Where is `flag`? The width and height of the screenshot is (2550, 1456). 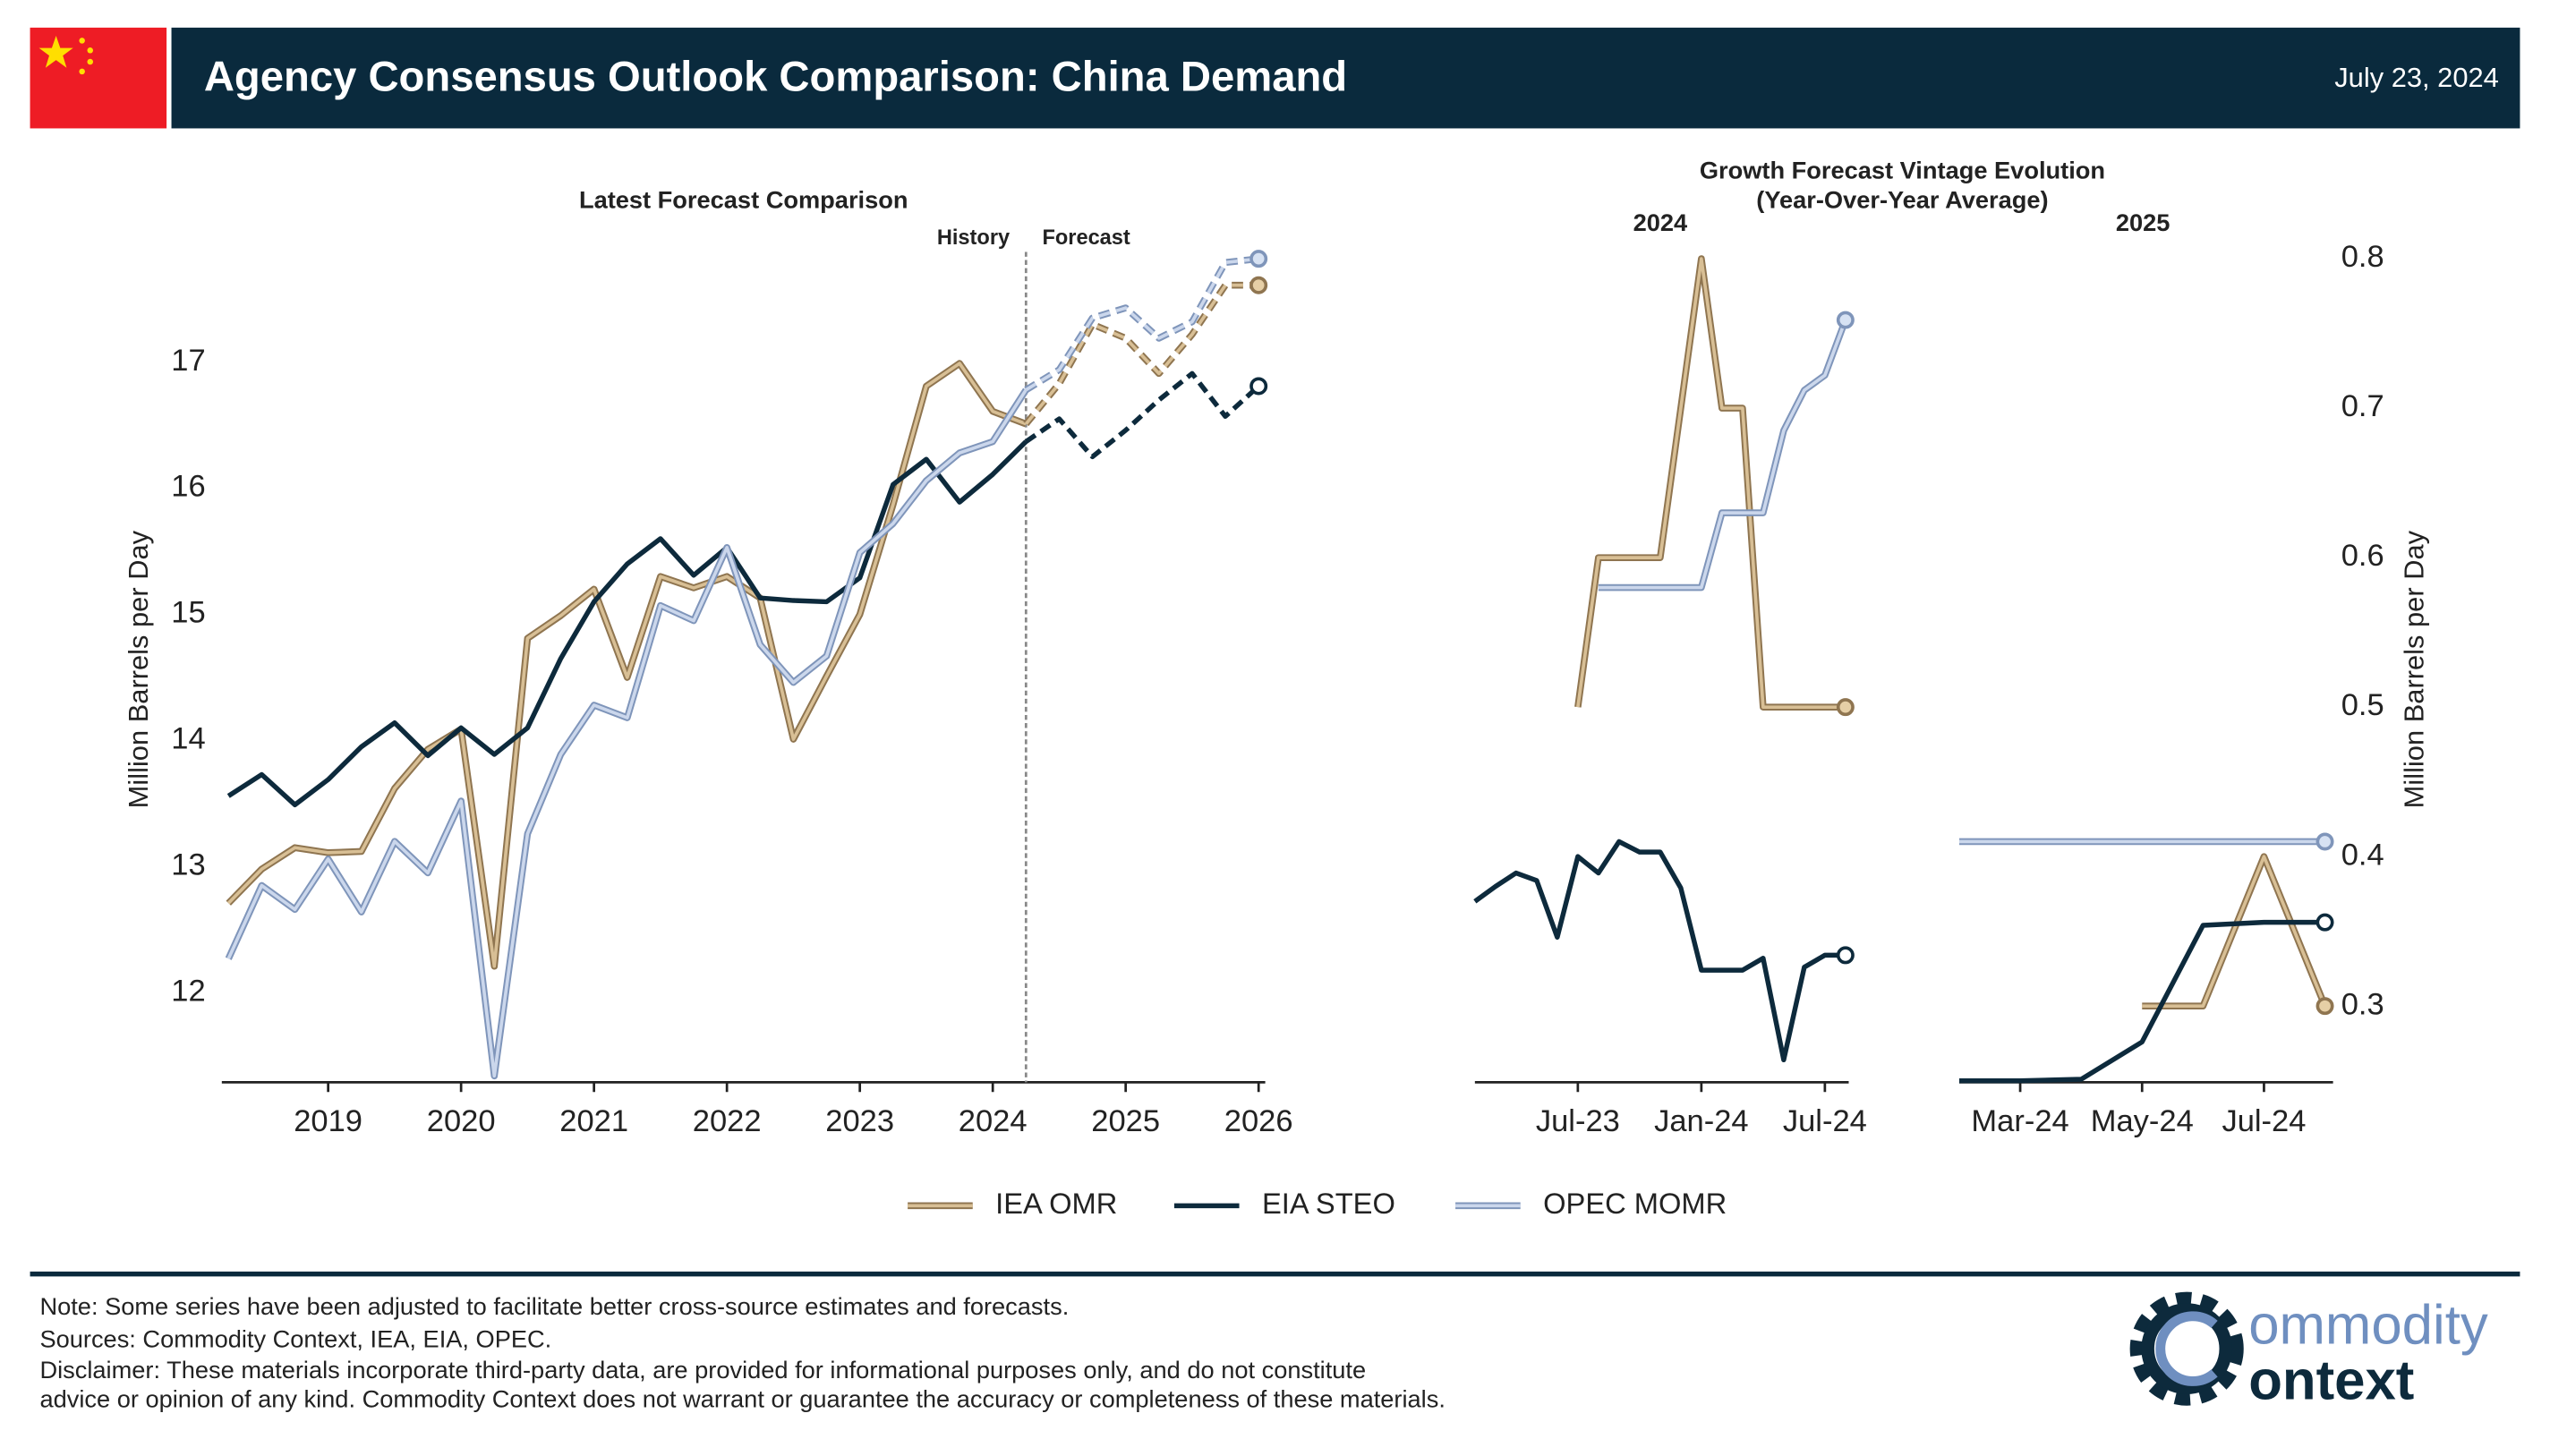 flag is located at coordinates (98, 78).